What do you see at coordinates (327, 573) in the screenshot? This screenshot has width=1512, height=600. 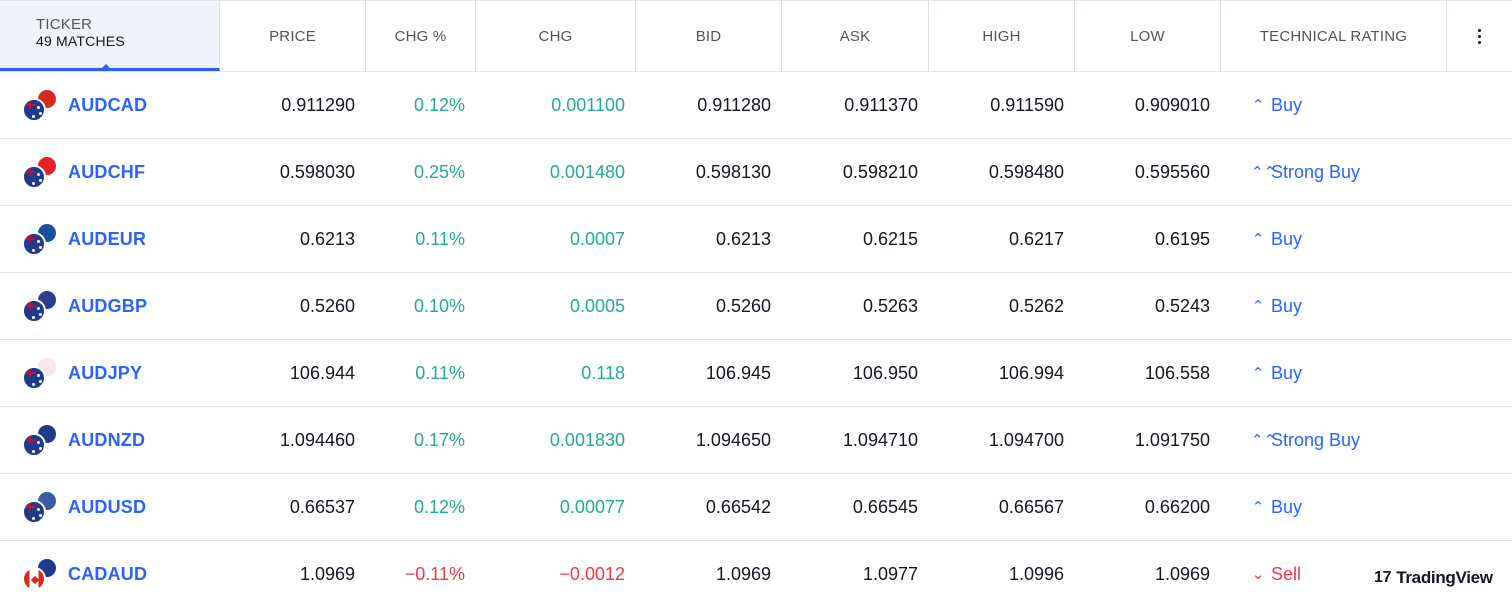 I see `price-cell: 1.0969` at bounding box center [327, 573].